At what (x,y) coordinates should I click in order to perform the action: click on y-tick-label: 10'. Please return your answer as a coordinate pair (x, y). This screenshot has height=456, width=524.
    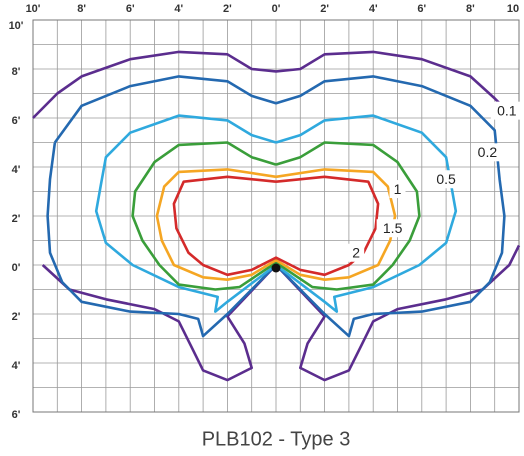
    Looking at the image, I should click on (16, 26).